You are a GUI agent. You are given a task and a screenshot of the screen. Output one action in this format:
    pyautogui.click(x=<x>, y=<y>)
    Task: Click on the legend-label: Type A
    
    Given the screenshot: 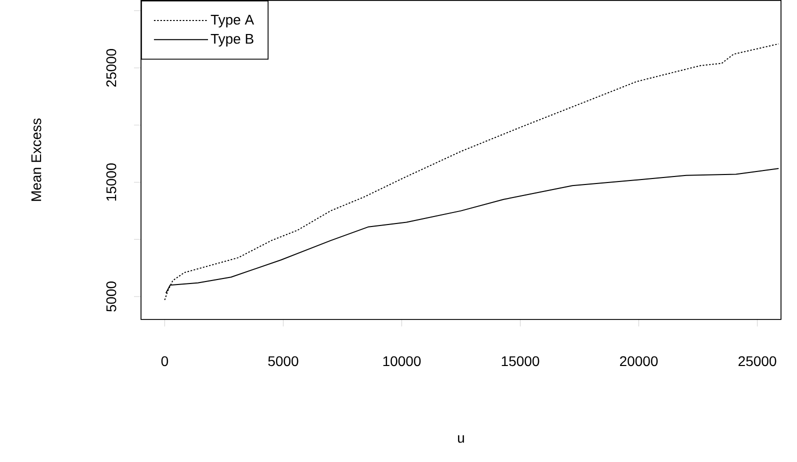 What is the action you would take?
    pyautogui.click(x=232, y=21)
    